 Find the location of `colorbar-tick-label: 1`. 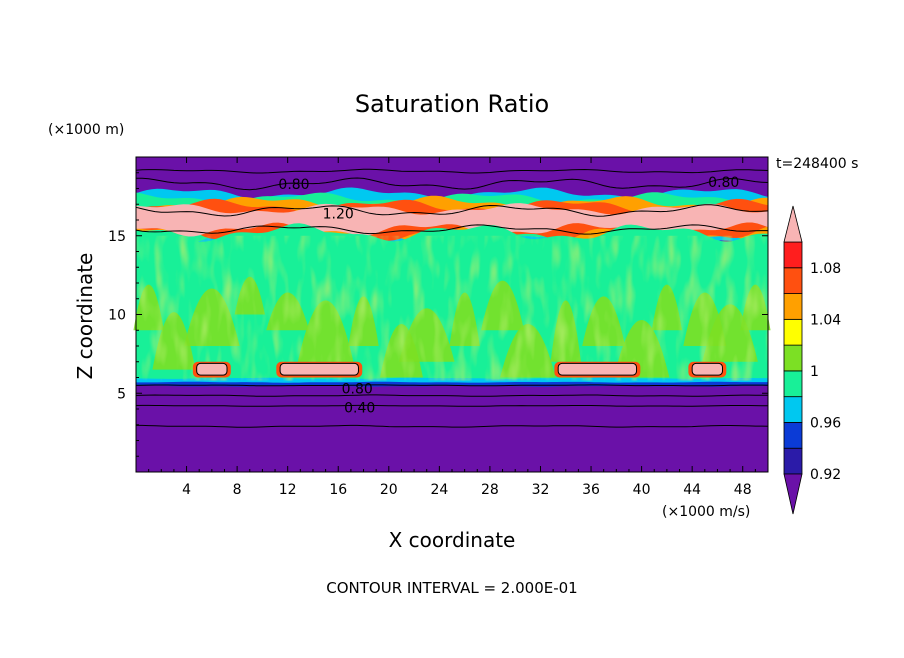

colorbar-tick-label: 1 is located at coordinates (814, 372).